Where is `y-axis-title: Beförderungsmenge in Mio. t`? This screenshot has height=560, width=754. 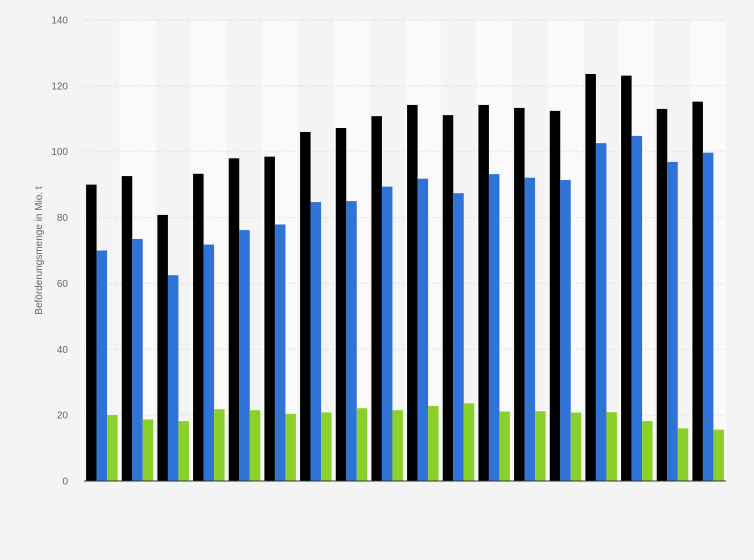 y-axis-title: Beförderungsmenge in Mio. t is located at coordinates (39, 250).